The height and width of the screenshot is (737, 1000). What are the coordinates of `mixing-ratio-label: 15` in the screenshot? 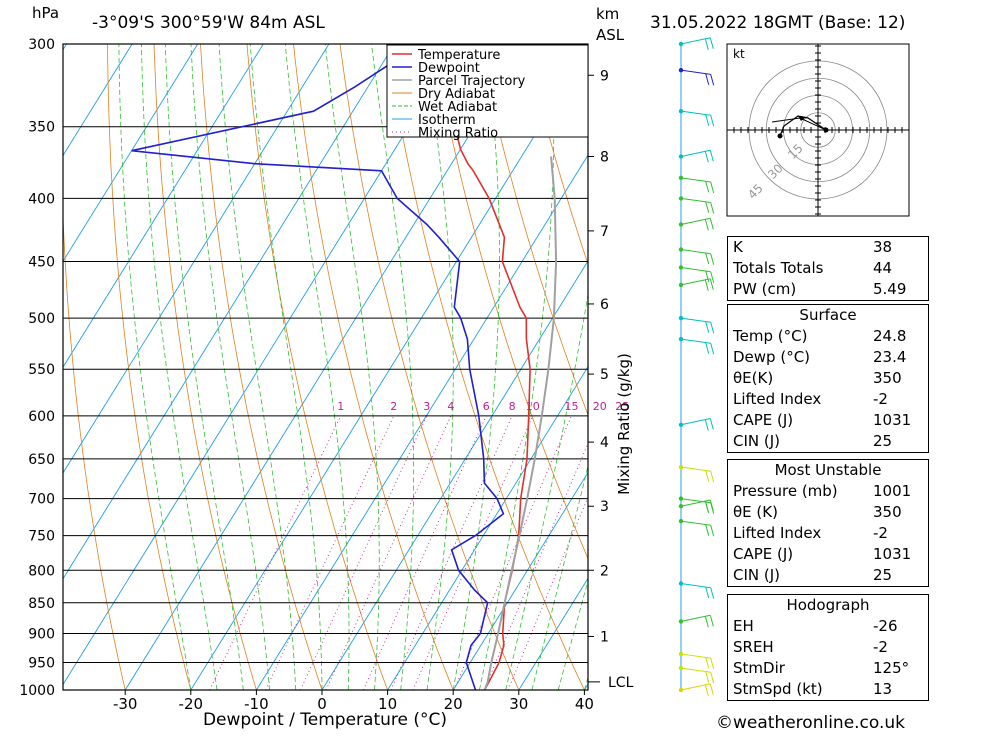 It's located at (572, 406).